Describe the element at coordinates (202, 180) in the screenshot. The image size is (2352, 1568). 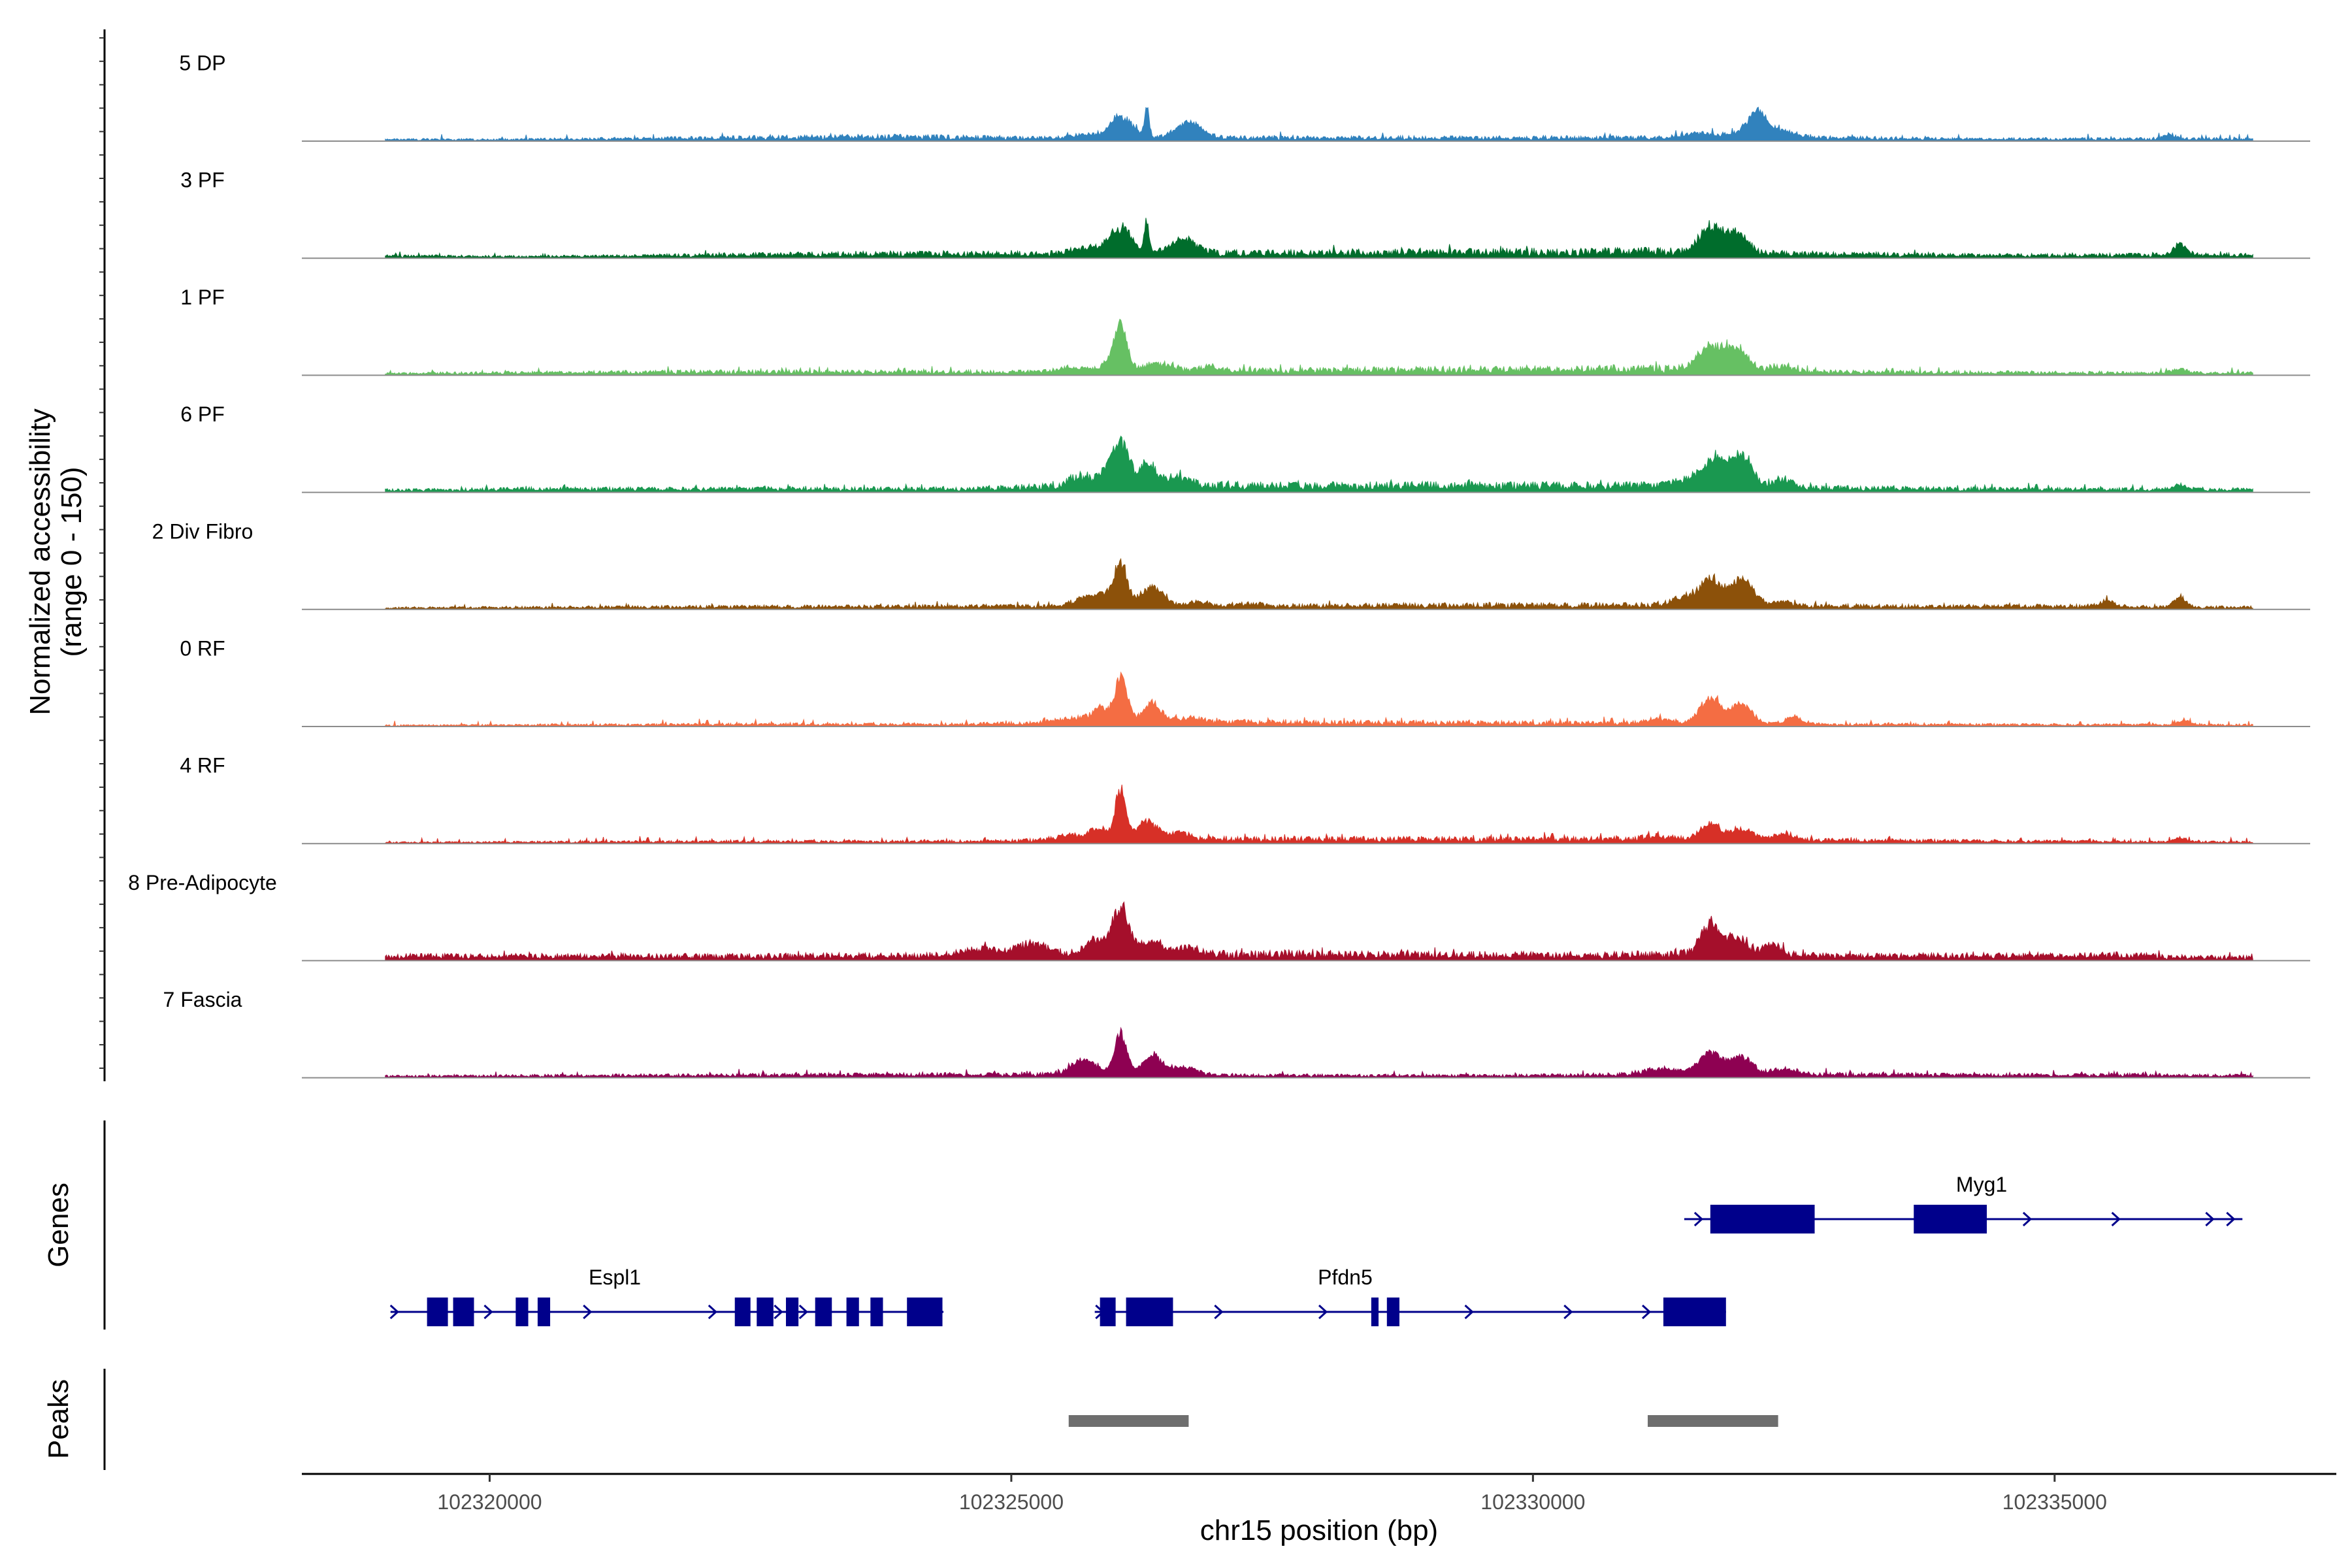
I see `track-label: 3 PF` at that location.